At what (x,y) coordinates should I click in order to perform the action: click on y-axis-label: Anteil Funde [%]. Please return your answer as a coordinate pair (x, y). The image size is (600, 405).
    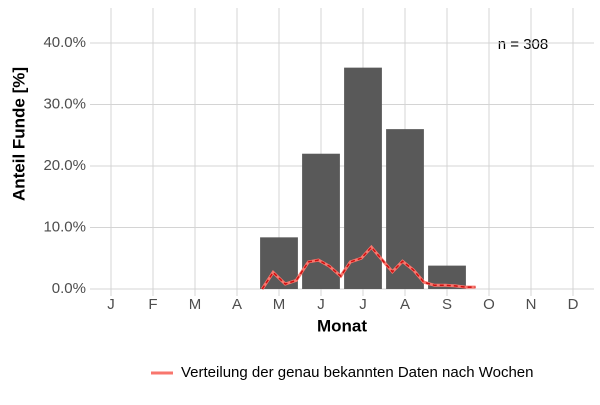
    Looking at the image, I should click on (18, 134).